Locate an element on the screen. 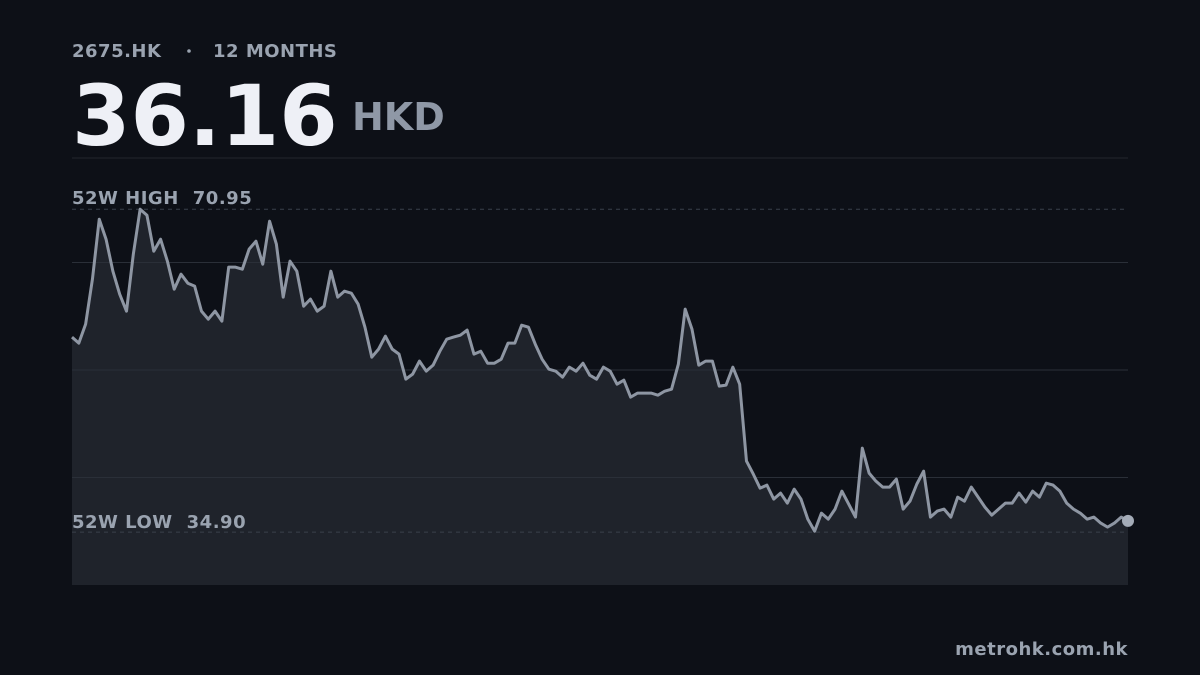 Image resolution: width=1200 pixels, height=675 pixels. high-label: 52W HIGH 70.95 is located at coordinates (162, 198).